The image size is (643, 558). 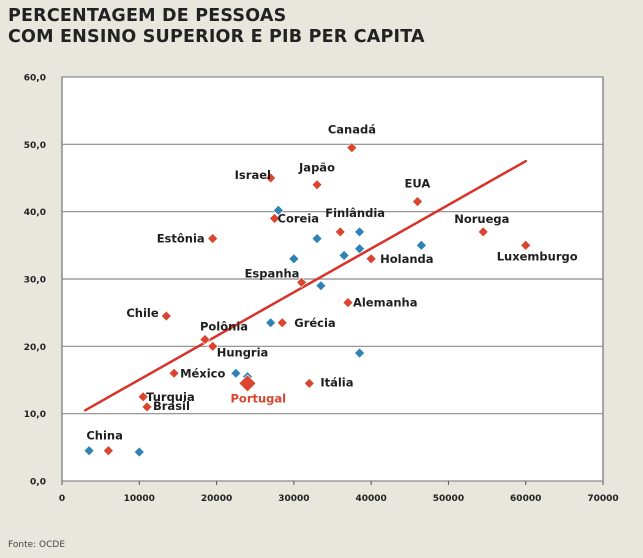 I want to click on data-label: Chile, so click(x=142, y=313).